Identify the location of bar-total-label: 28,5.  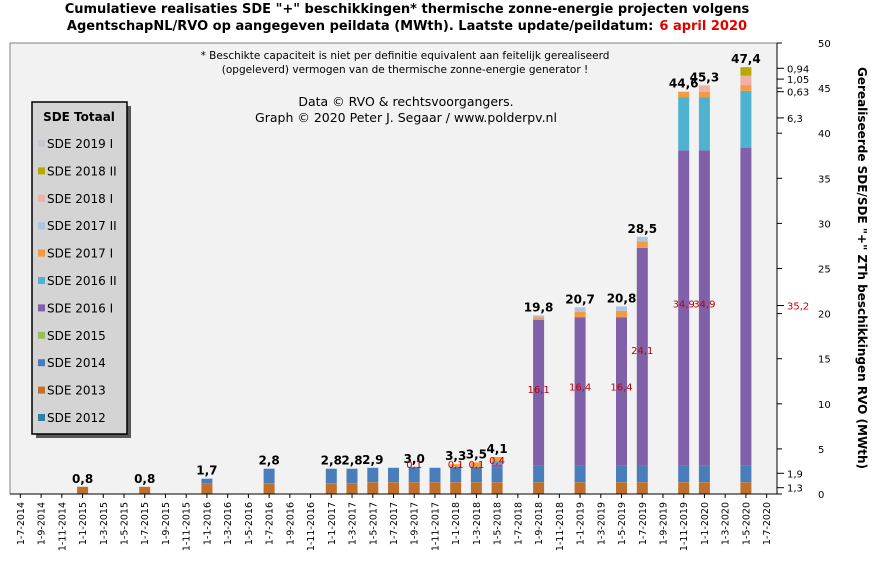
(642, 229).